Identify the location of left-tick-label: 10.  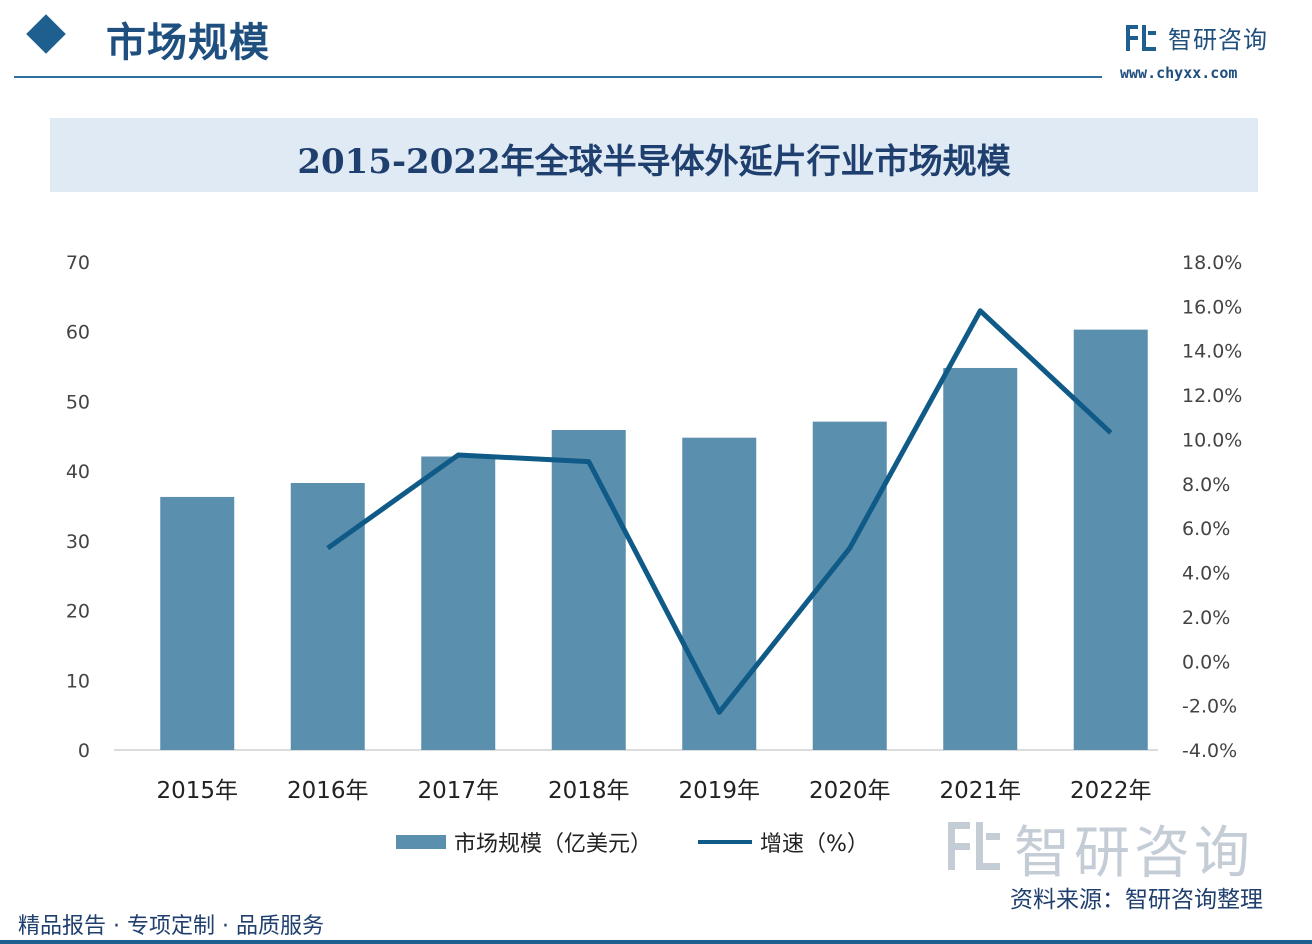
(78, 681).